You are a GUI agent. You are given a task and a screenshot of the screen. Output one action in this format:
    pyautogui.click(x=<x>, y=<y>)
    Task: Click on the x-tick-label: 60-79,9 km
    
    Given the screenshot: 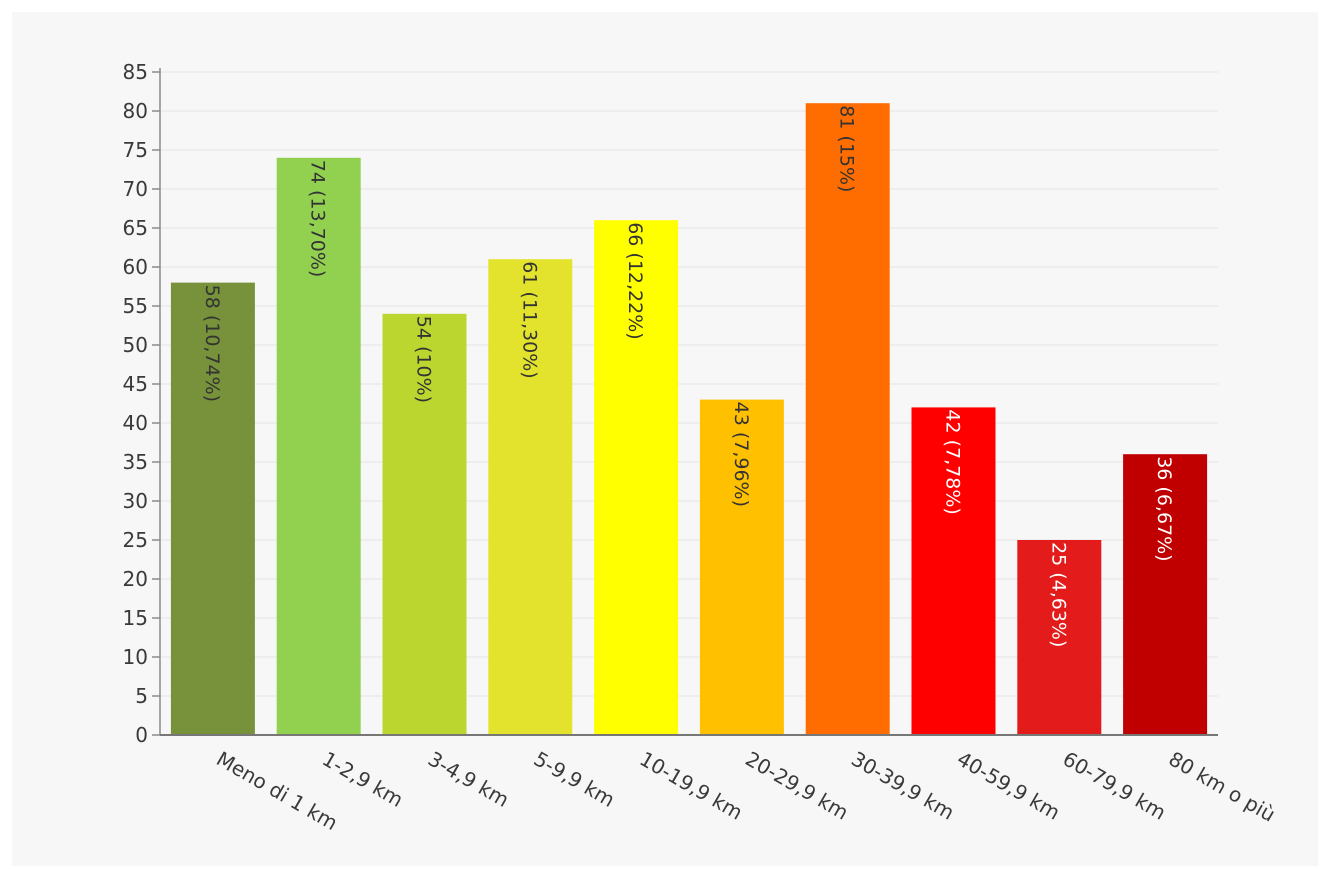 What is the action you would take?
    pyautogui.click(x=1114, y=786)
    